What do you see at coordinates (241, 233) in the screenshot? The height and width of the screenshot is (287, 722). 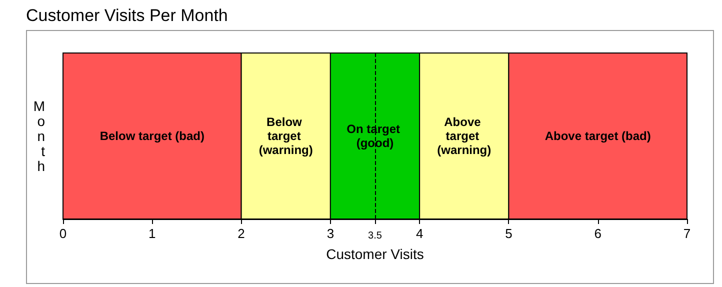 I see `x-tick-label: 2` at bounding box center [241, 233].